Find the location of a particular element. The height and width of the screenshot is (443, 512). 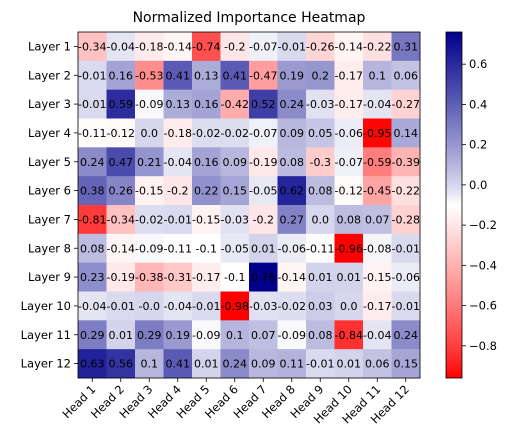

heatmap-cell-label: -0.45 is located at coordinates (377, 191).